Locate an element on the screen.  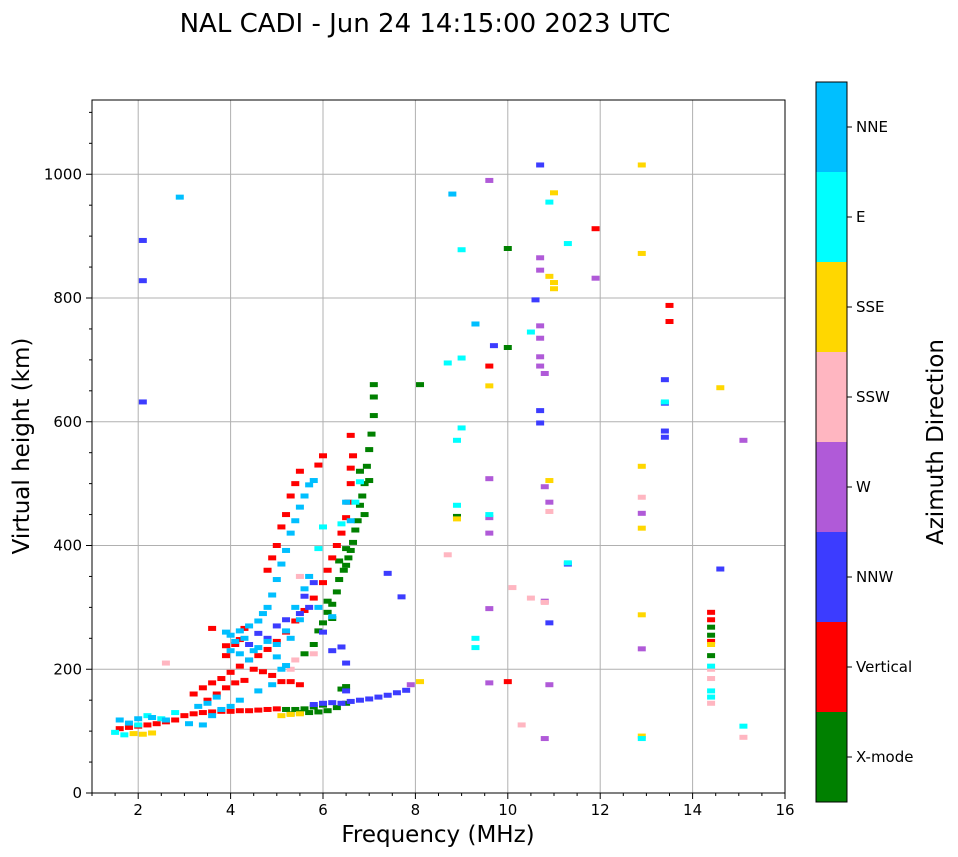
x-tick-label: 2 is located at coordinates (138, 810).